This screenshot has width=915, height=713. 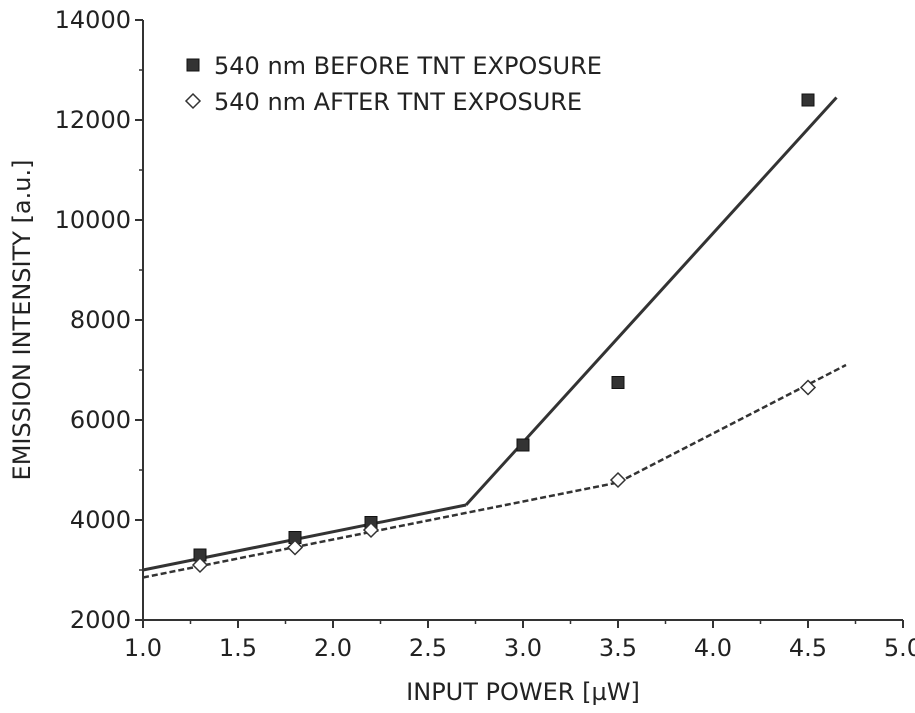 What do you see at coordinates (523, 648) in the screenshot?
I see `x-tick-label: 3.0` at bounding box center [523, 648].